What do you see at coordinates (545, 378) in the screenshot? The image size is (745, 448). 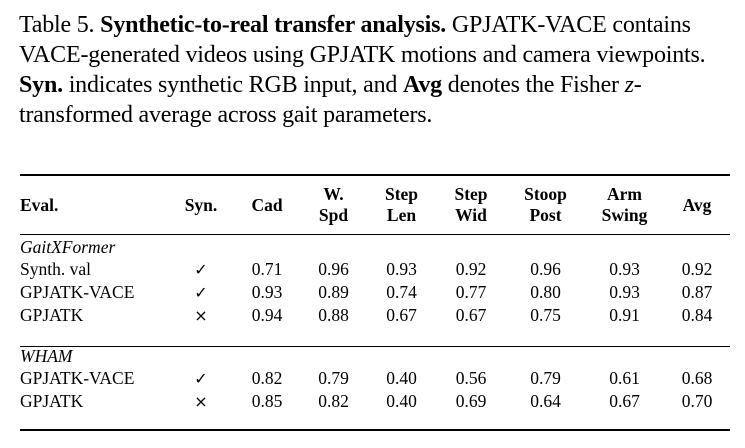 I see `cell-stoop: 0.79` at bounding box center [545, 378].